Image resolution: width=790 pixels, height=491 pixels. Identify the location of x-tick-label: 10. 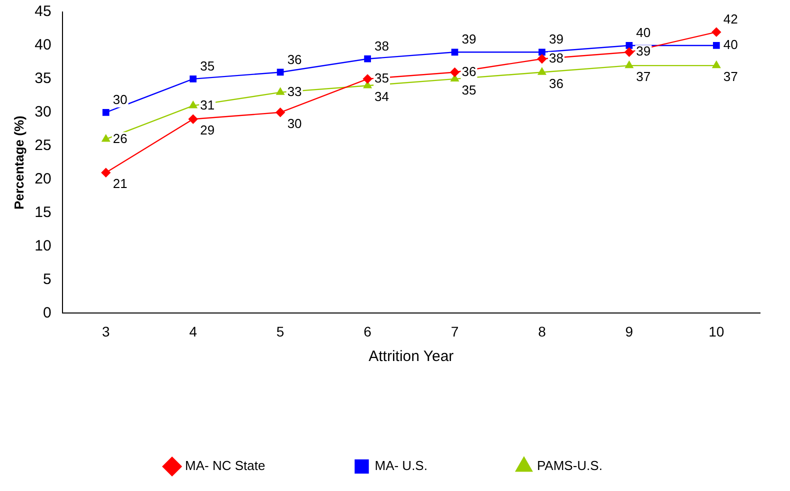
(716, 331).